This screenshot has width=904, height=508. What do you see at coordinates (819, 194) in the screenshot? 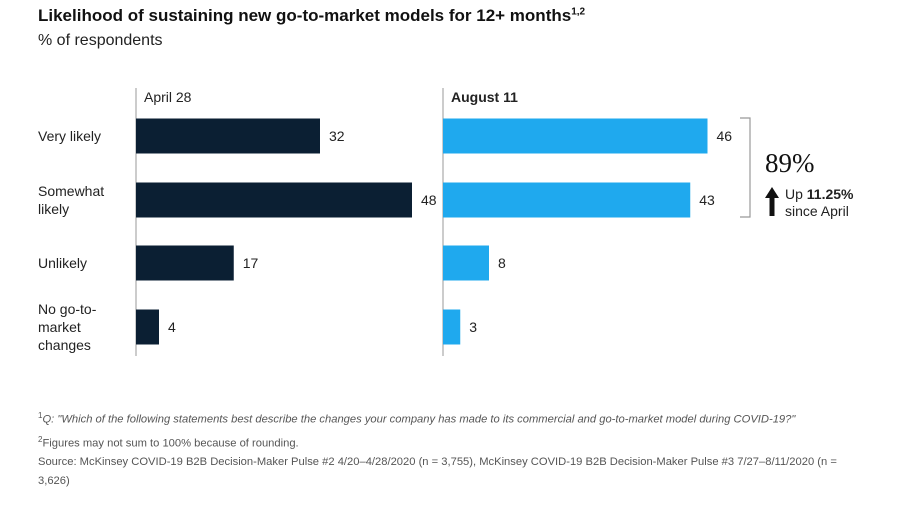
I see `callout-change: Up 11.25%` at bounding box center [819, 194].